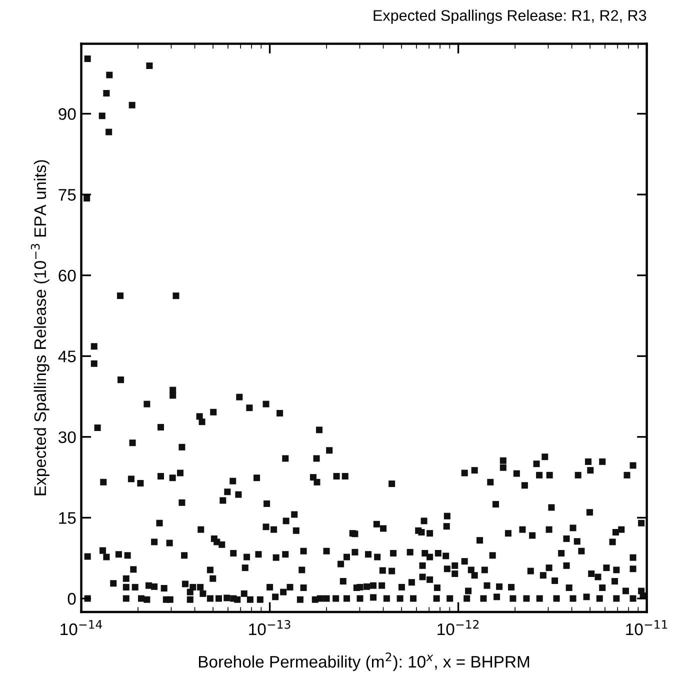 Image resolution: width=683 pixels, height=683 pixels. I want to click on x-tick-label: 10$^{−12}$, so click(458, 628).